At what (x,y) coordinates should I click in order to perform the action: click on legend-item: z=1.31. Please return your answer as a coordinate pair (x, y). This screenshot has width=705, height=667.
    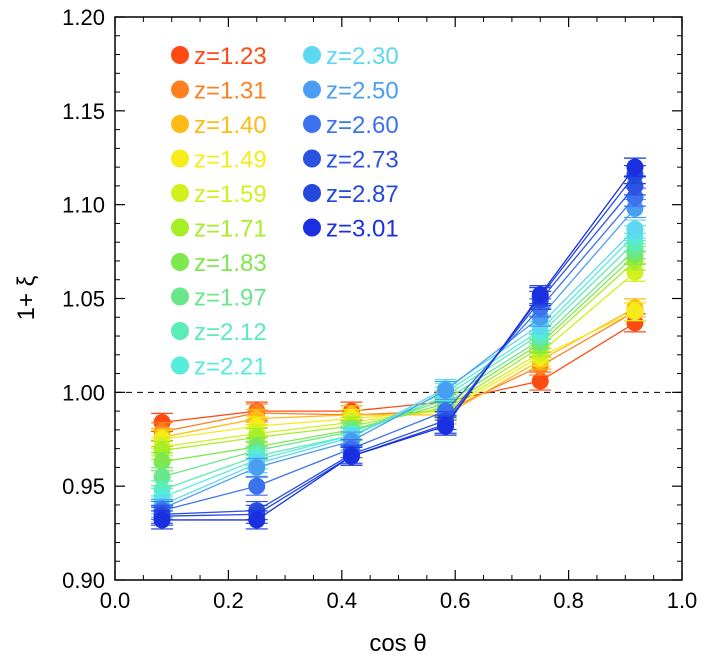
    Looking at the image, I should click on (219, 91).